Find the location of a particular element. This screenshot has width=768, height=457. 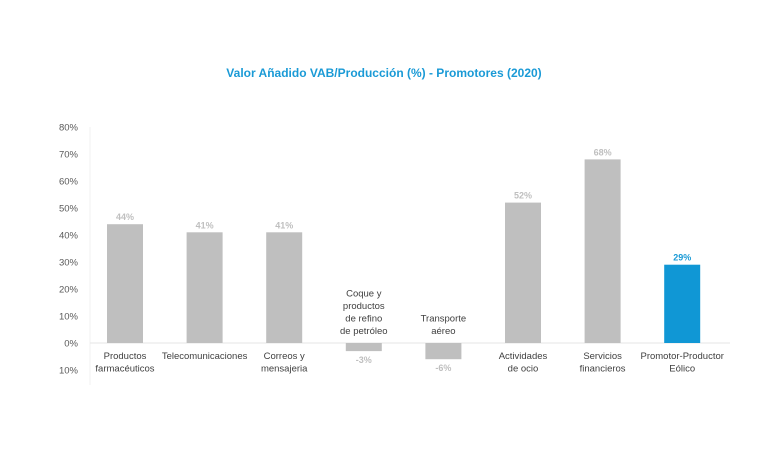

category-label: de refino is located at coordinates (363, 319).